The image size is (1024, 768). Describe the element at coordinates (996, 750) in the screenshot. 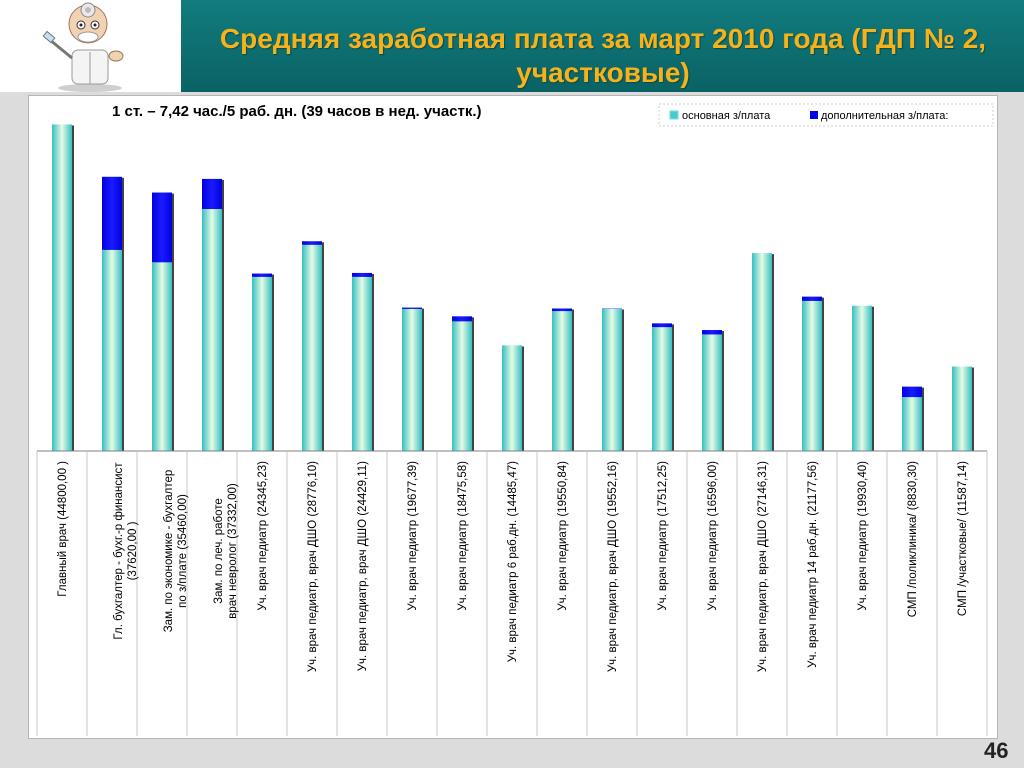

I see `page-number: 46` at that location.